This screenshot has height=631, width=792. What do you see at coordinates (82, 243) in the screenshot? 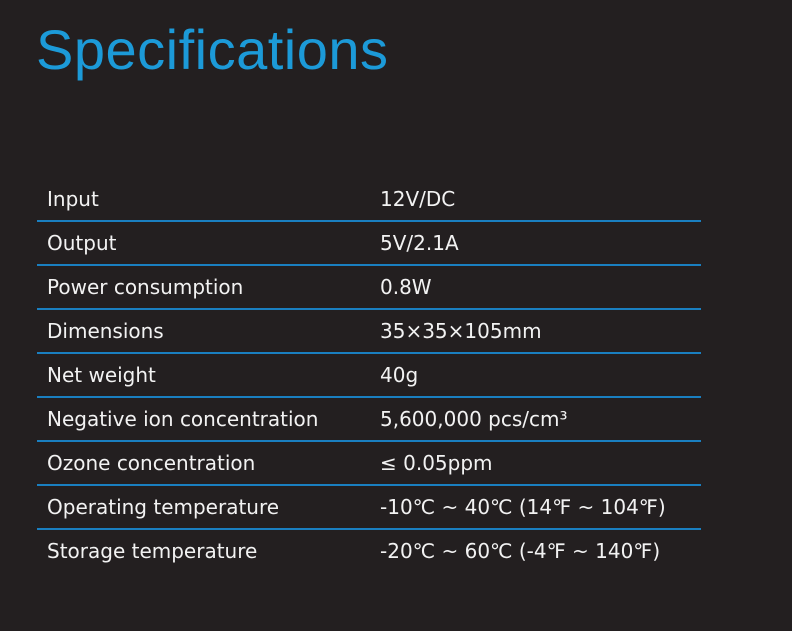
I see `spec-label: Output` at bounding box center [82, 243].